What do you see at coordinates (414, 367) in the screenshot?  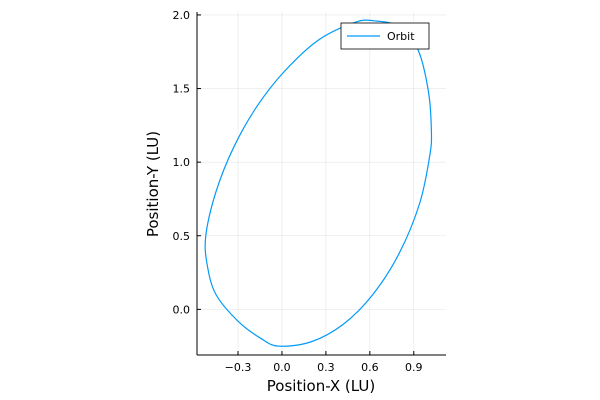 I see `x-tick-label: 0.9` at bounding box center [414, 367].